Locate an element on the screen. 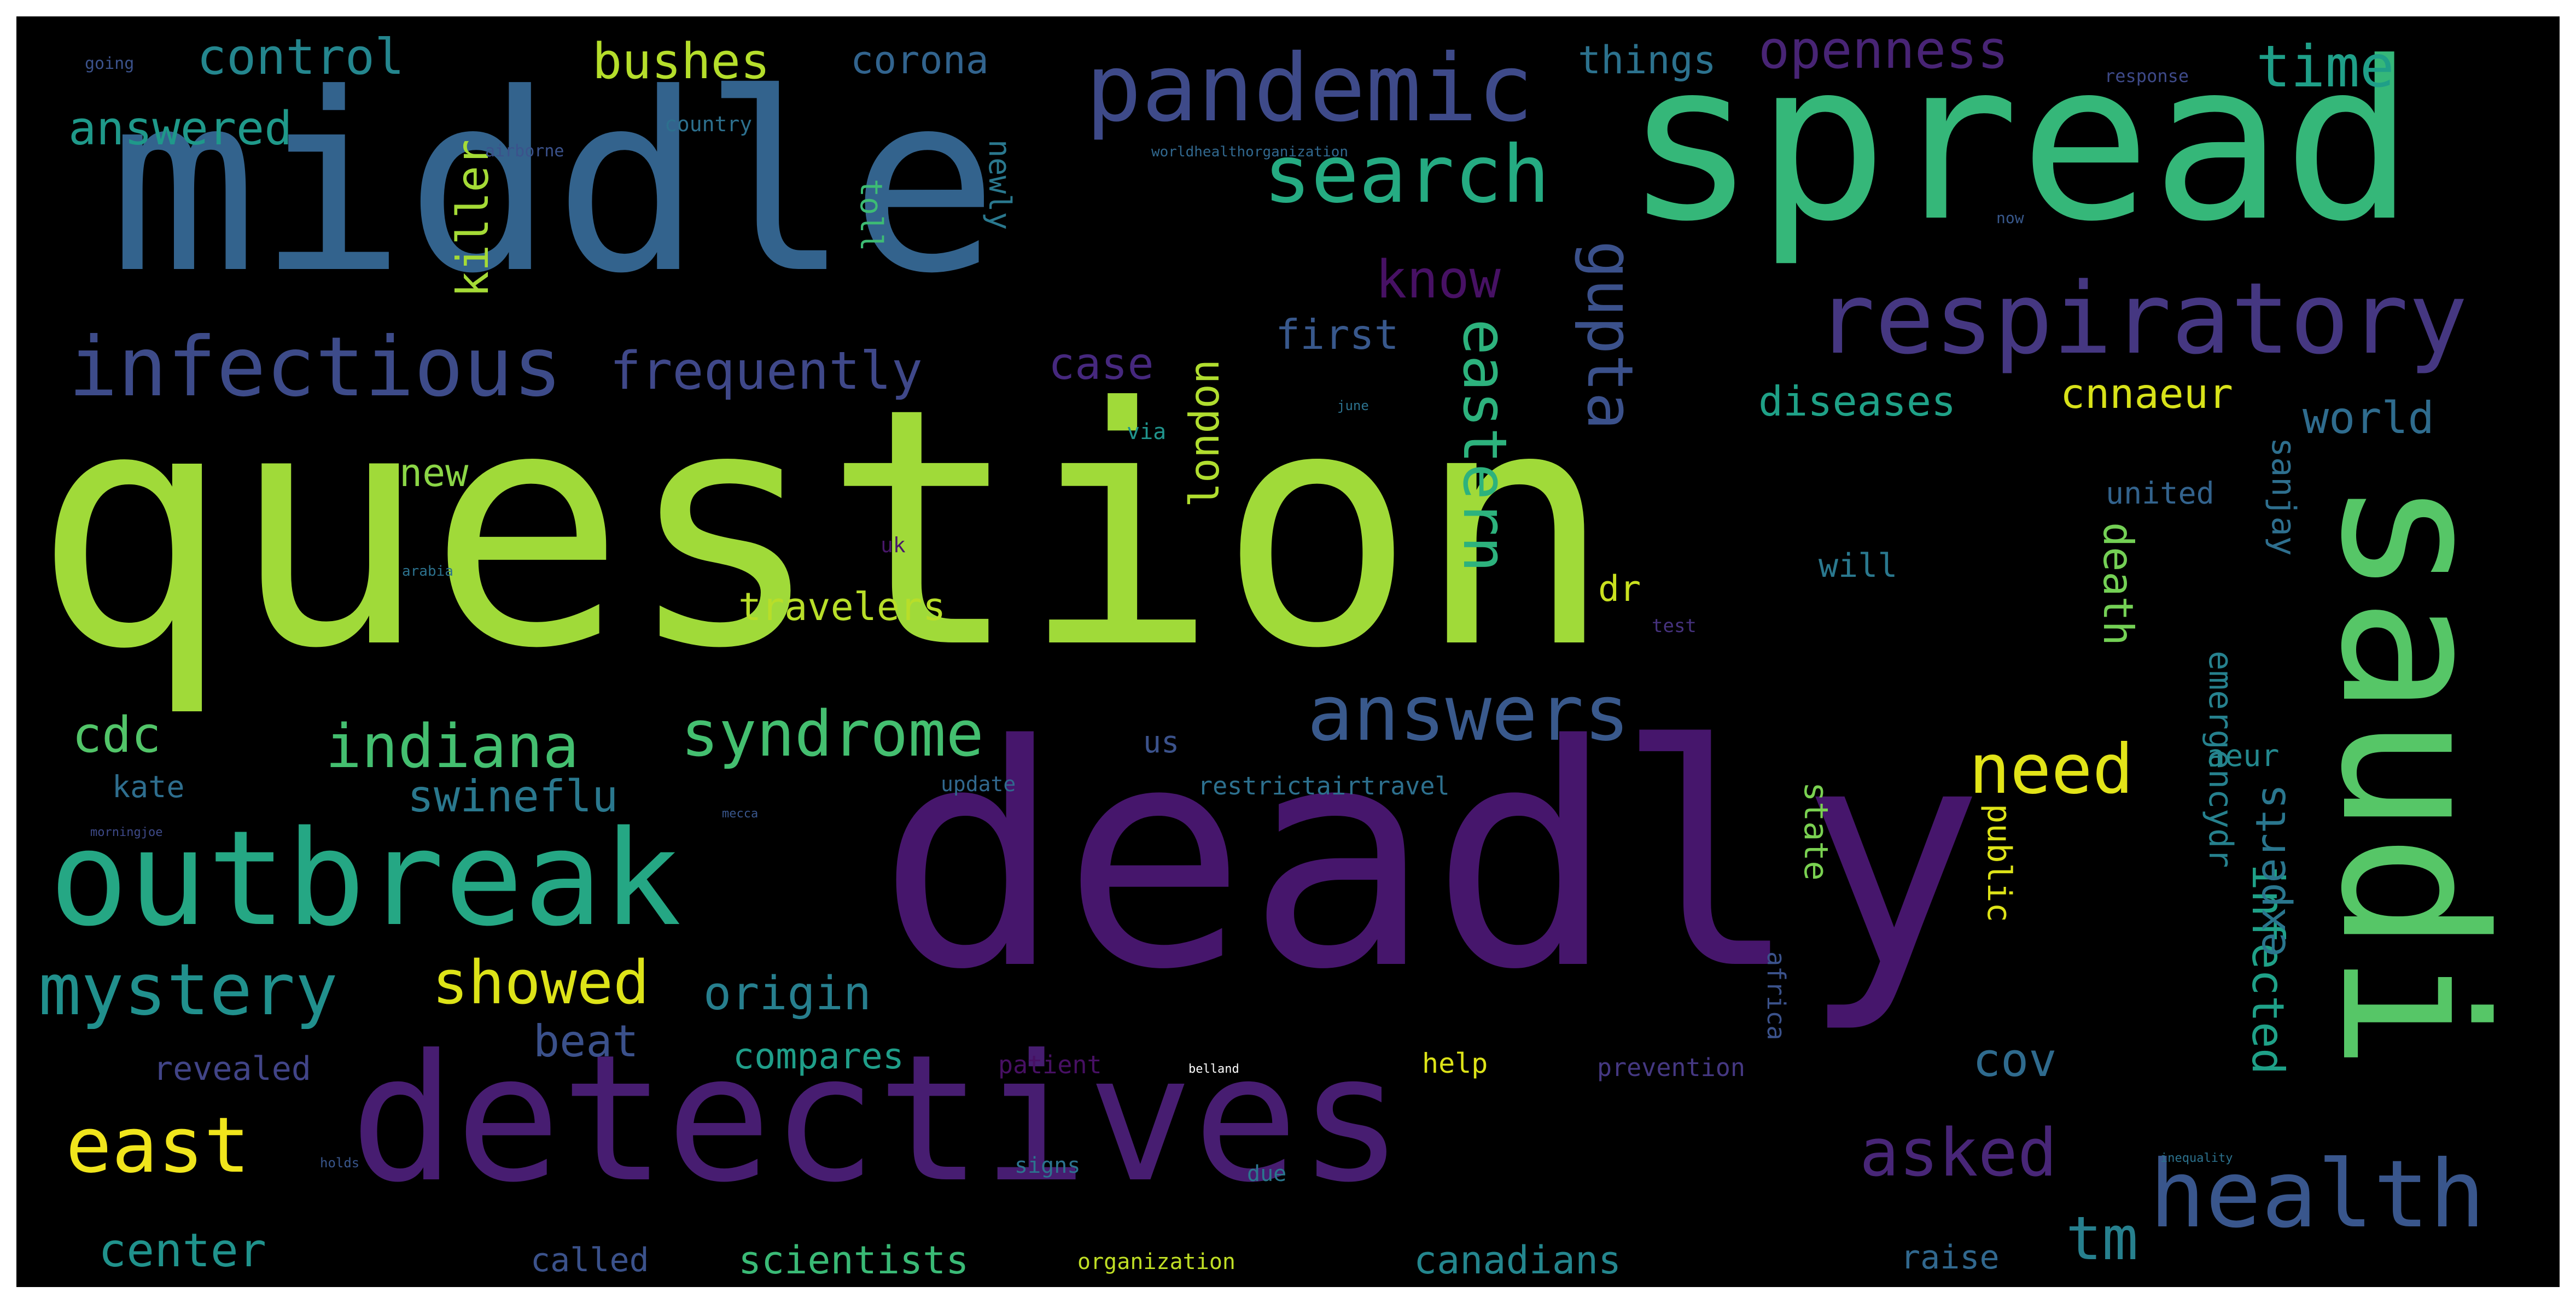  word-us: us is located at coordinates (1161, 742).